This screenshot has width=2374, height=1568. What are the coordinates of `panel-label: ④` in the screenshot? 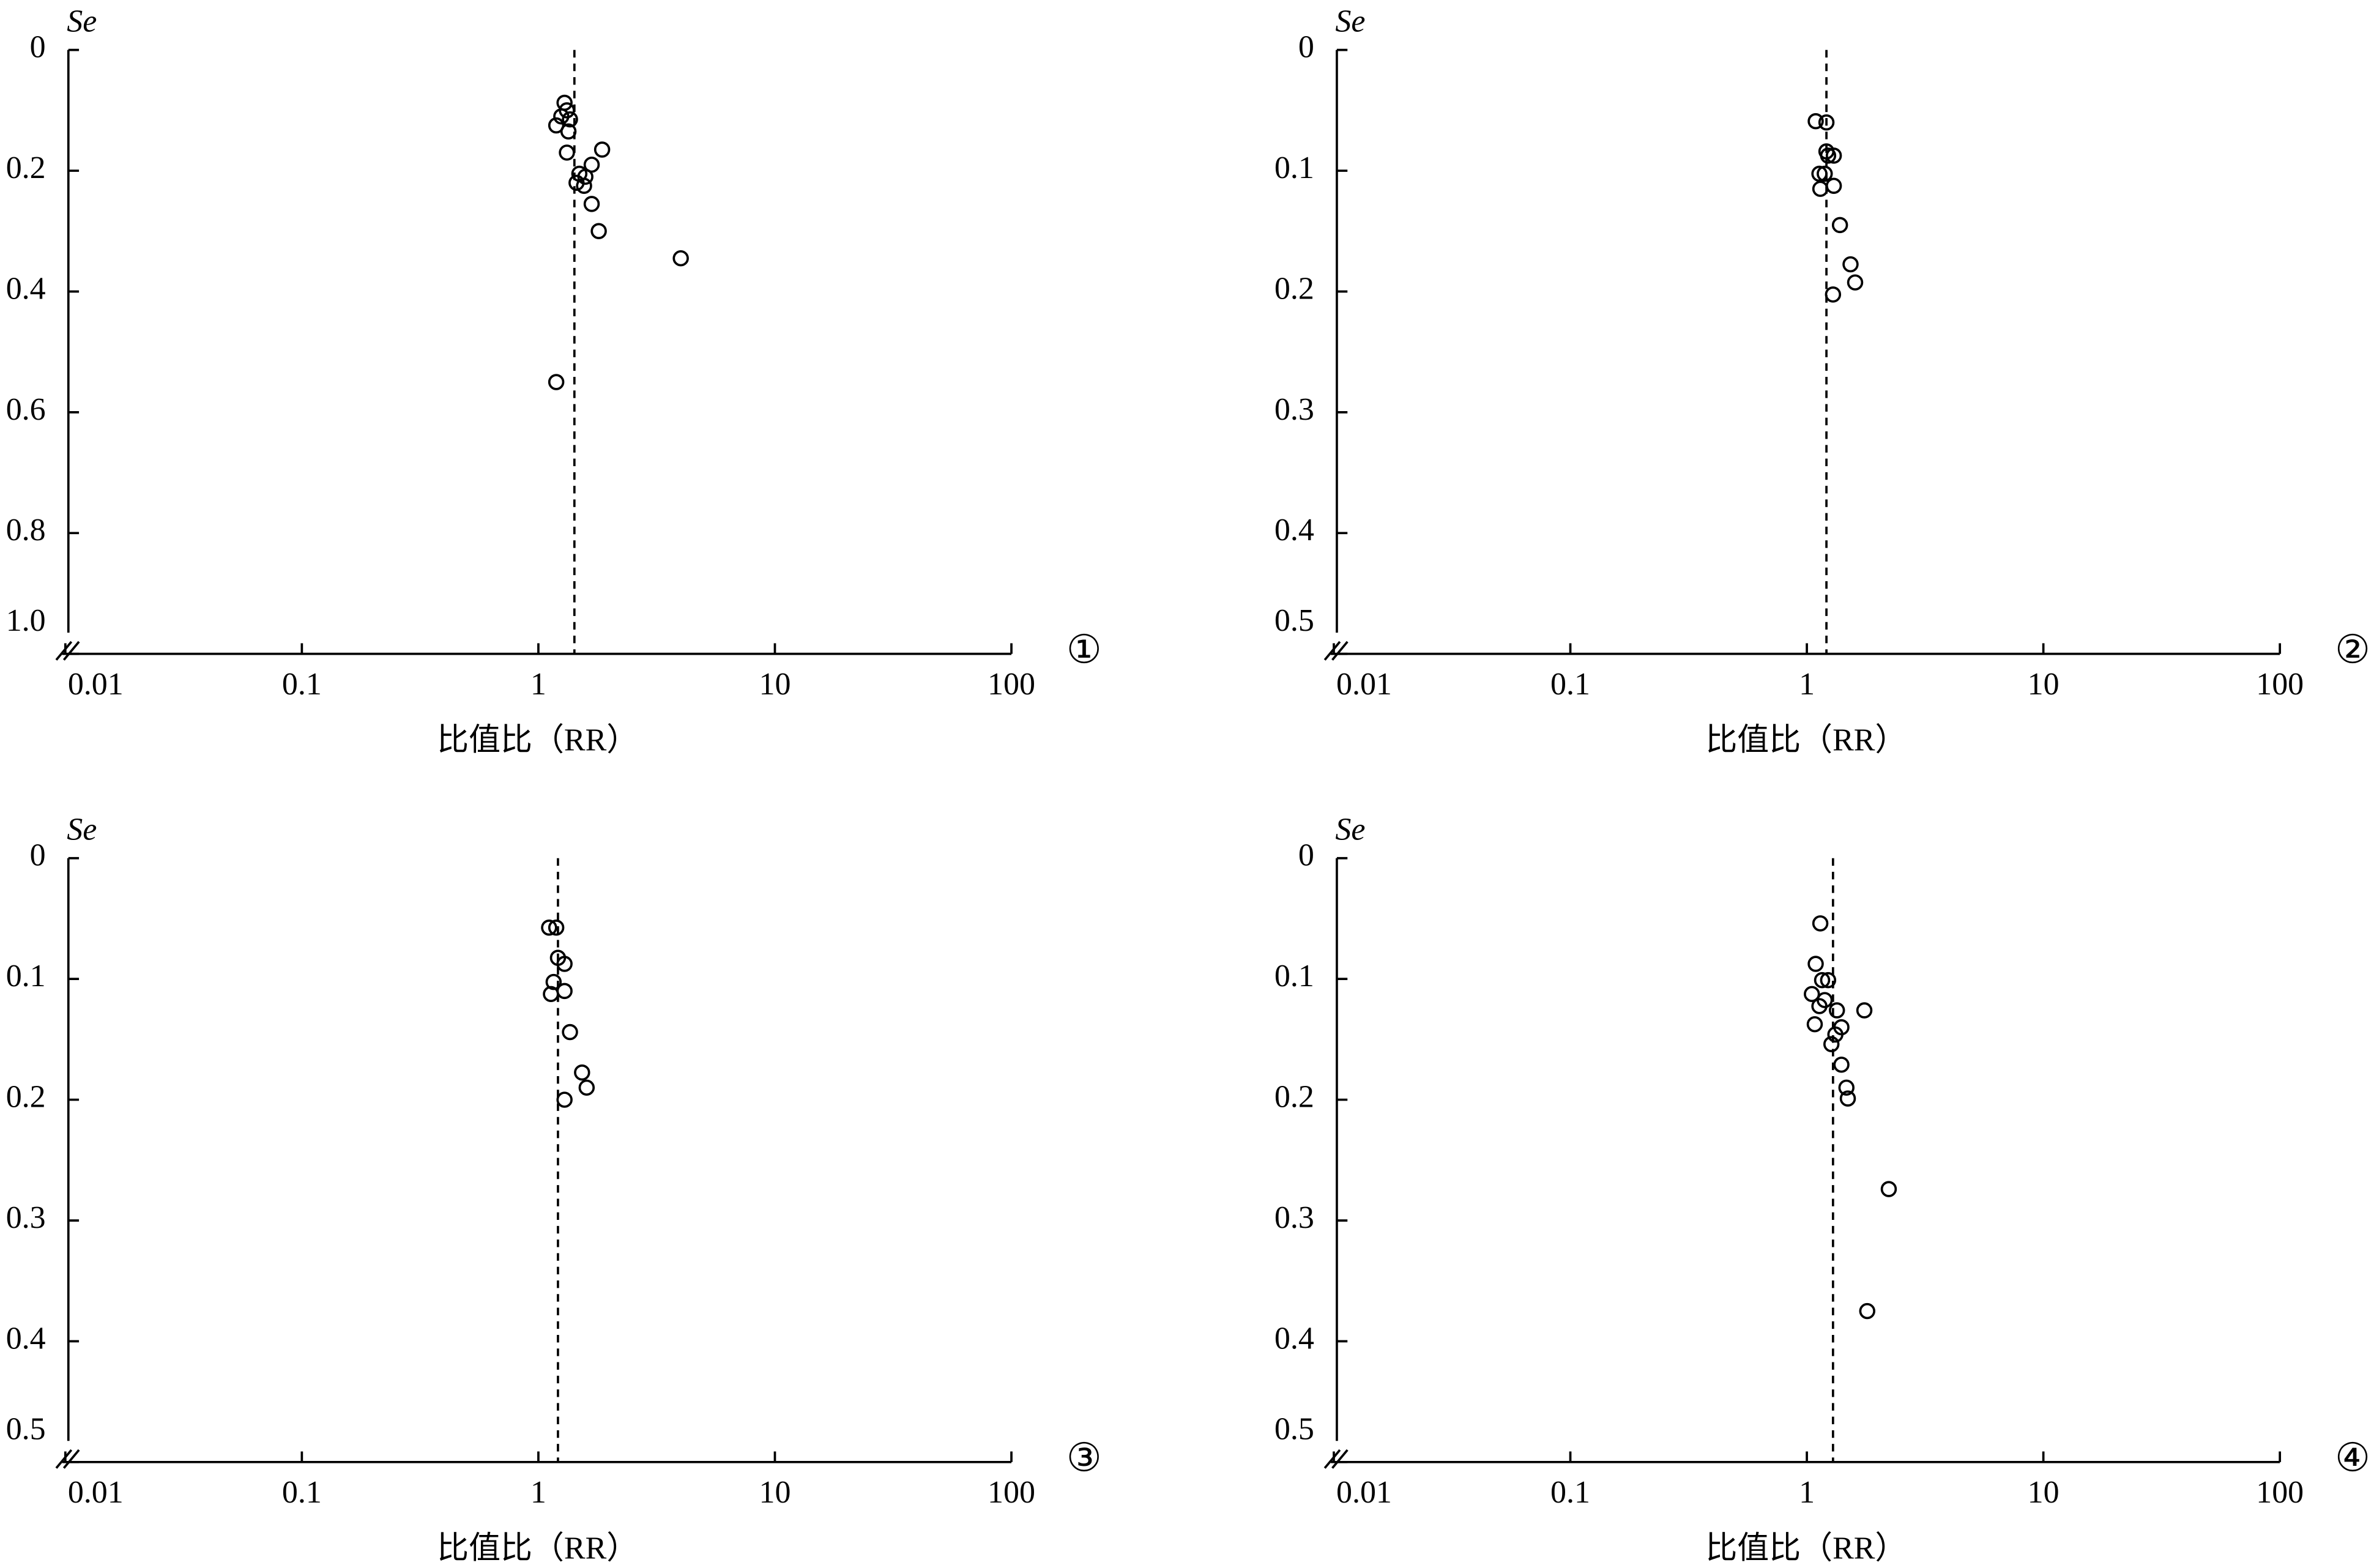 It's located at (2353, 1458).